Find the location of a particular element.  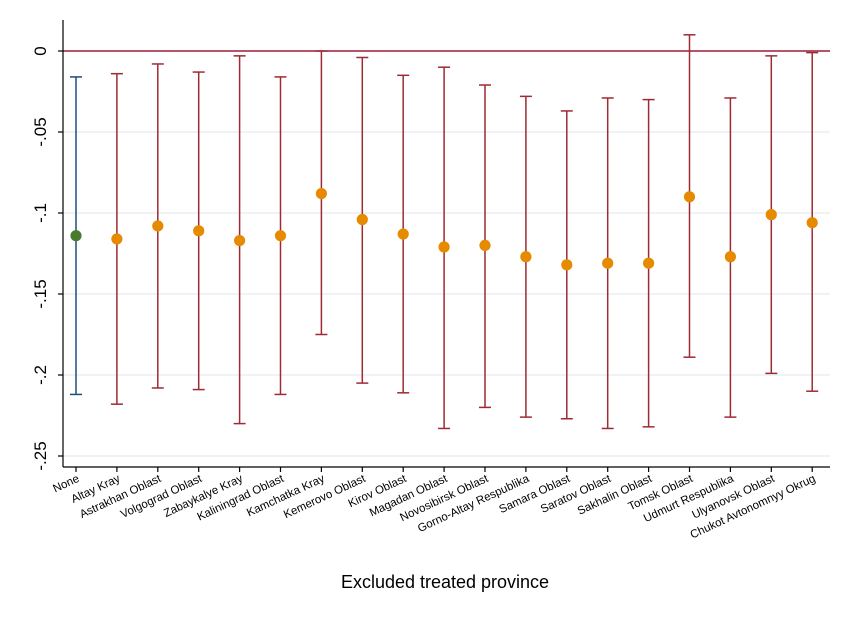

y-tick-label: -.1 is located at coordinates (40, 213).